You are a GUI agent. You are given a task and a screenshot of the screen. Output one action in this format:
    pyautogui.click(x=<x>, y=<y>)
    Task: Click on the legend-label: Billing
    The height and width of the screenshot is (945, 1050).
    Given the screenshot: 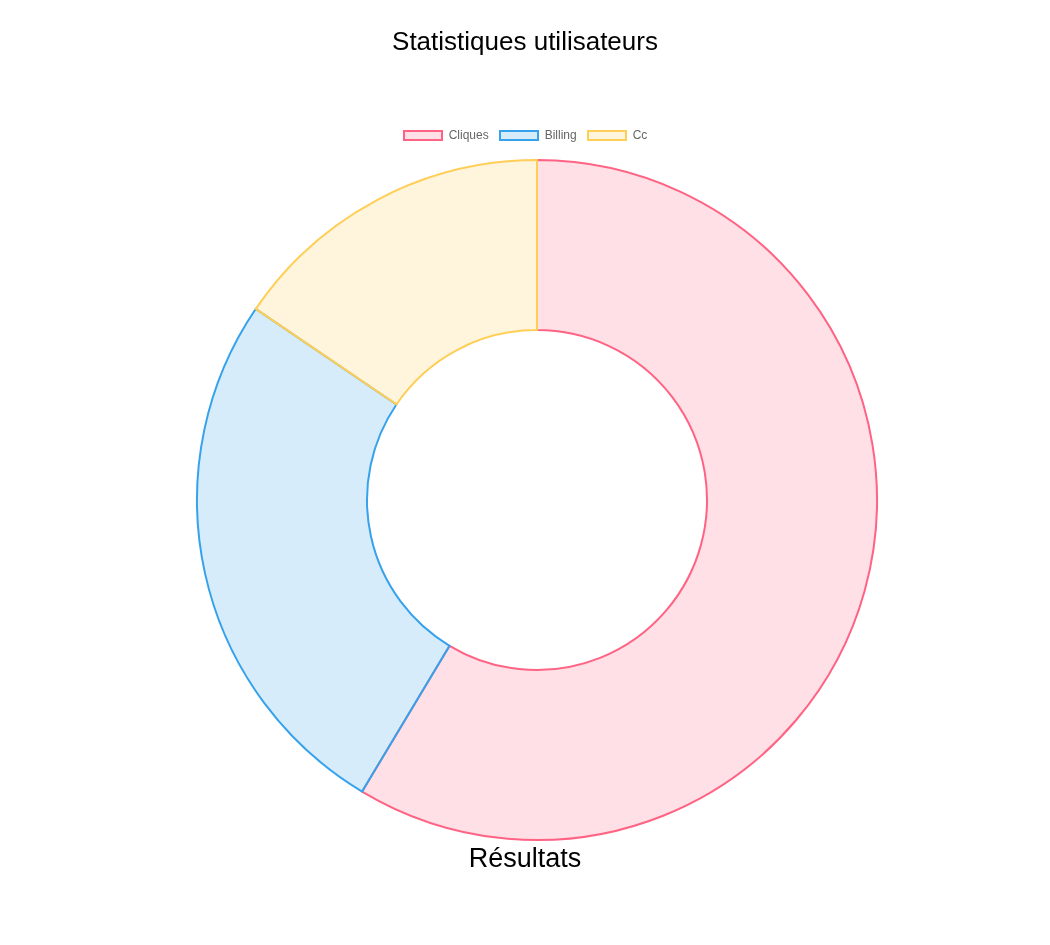 What is the action you would take?
    pyautogui.click(x=560, y=135)
    